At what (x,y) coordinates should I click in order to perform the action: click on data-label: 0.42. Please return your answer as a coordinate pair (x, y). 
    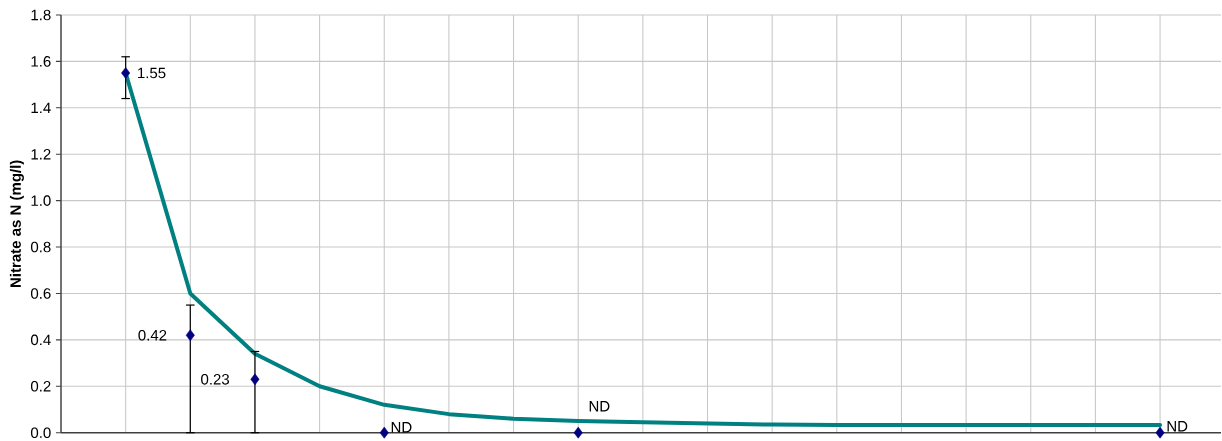
    Looking at the image, I should click on (152, 335).